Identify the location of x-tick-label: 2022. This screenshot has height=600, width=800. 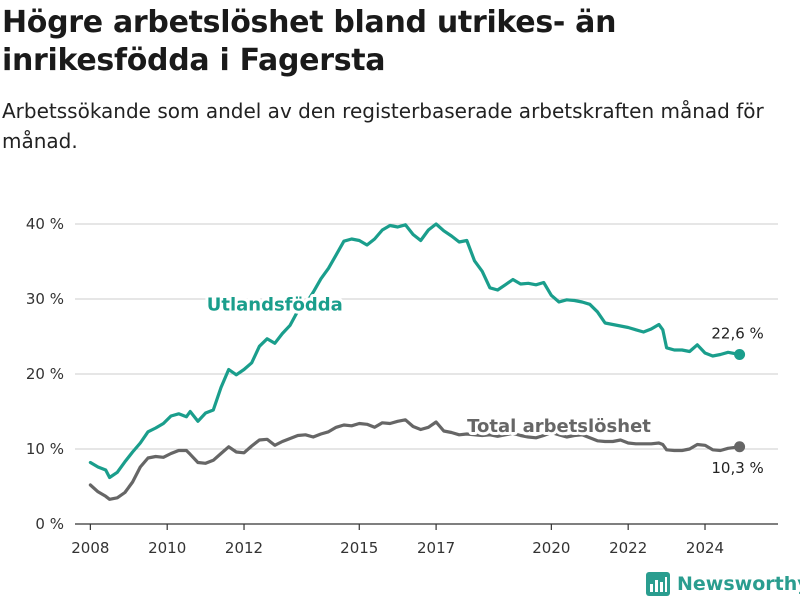
(628, 548).